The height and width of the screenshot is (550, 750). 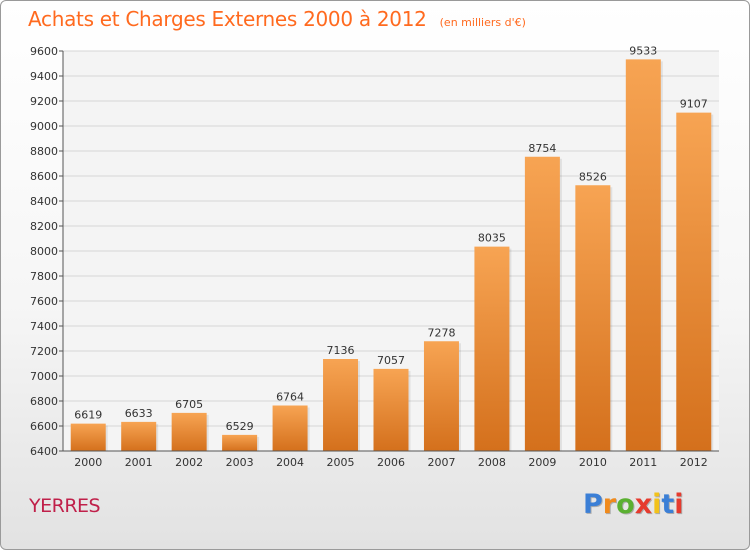 What do you see at coordinates (88, 462) in the screenshot?
I see `x-tick-label: 2000` at bounding box center [88, 462].